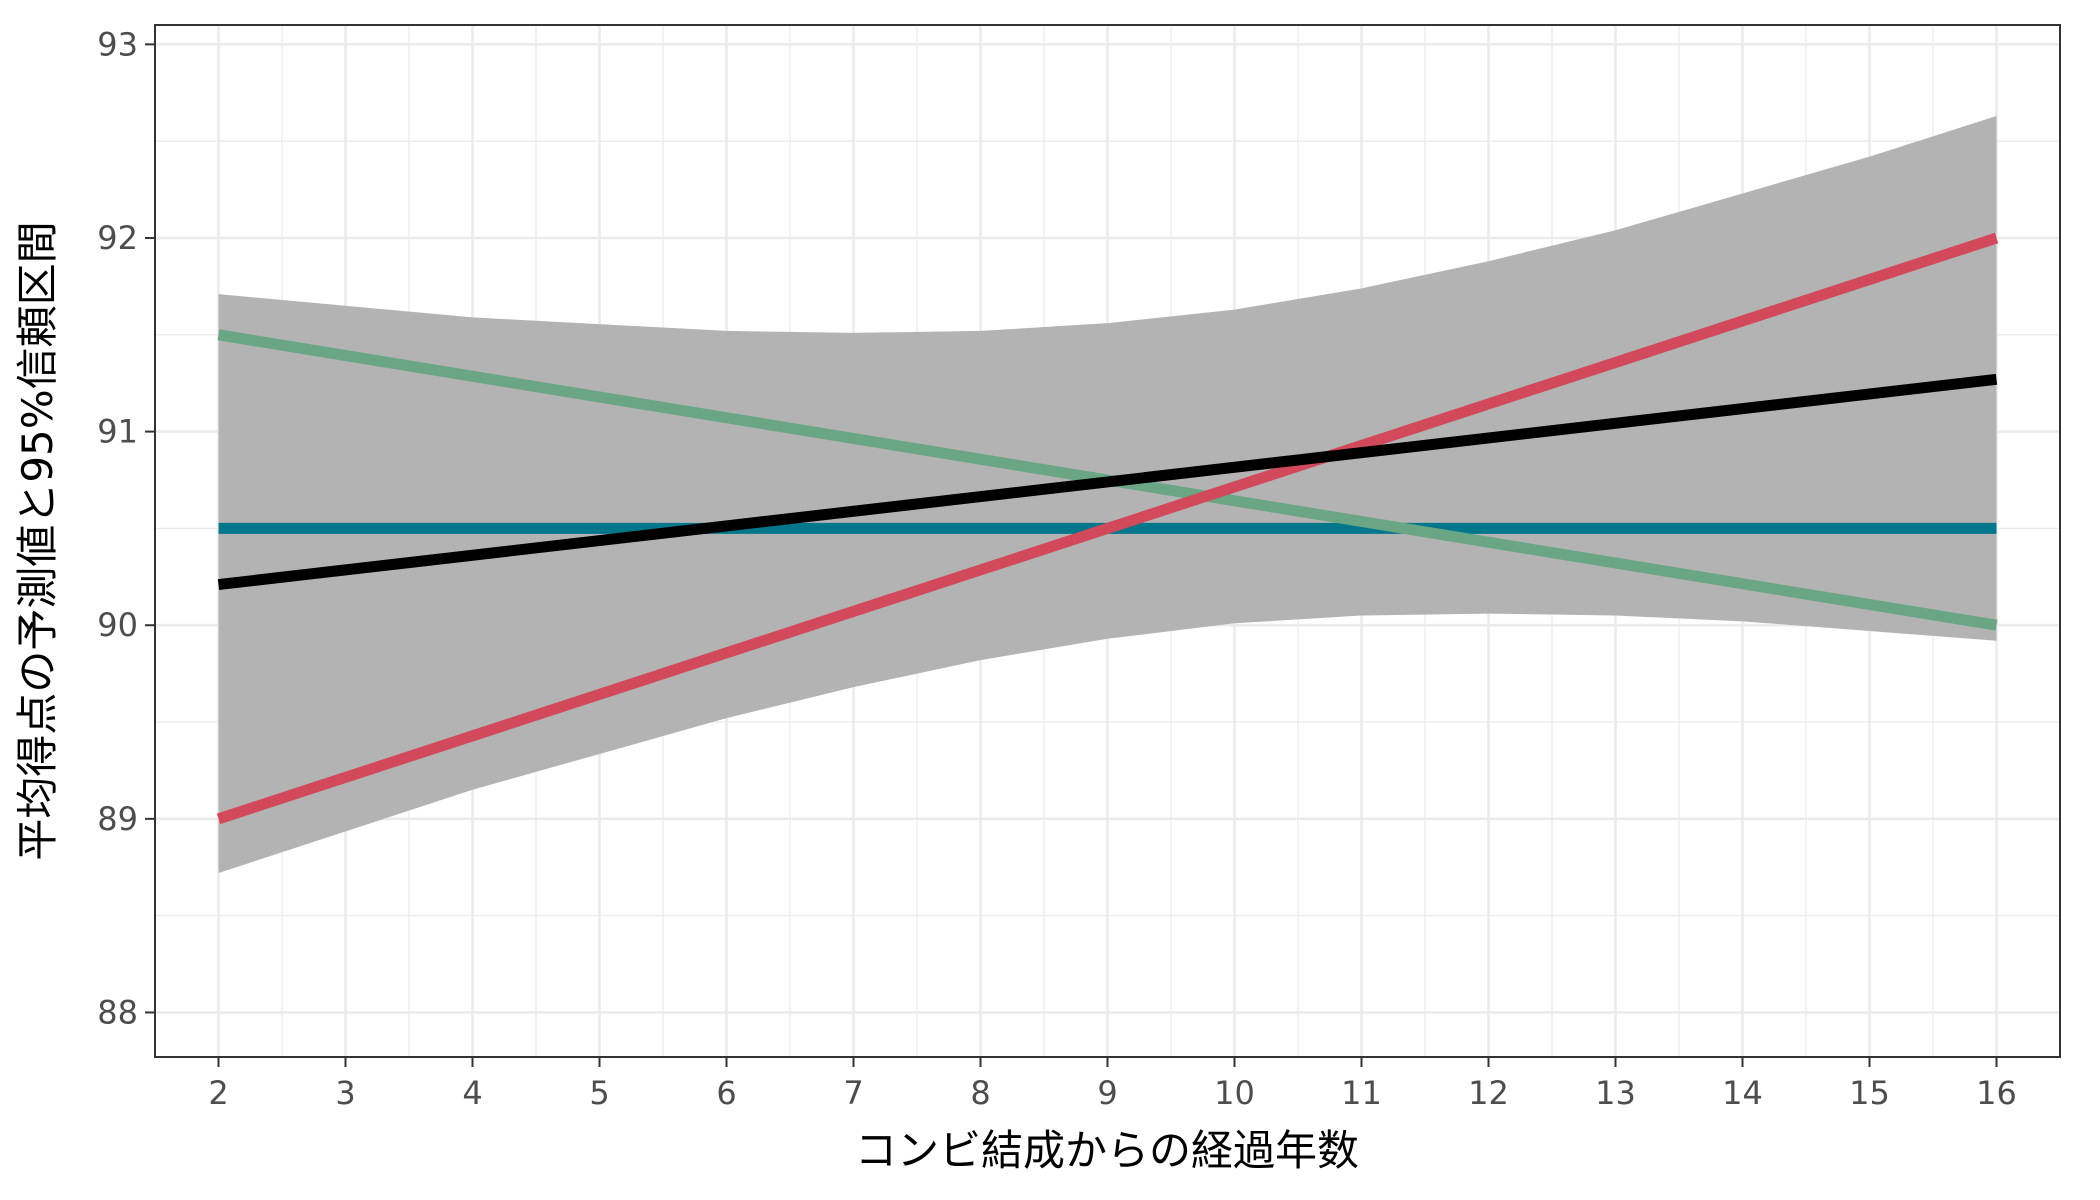 The height and width of the screenshot is (1200, 2100). What do you see at coordinates (1107, 1093) in the screenshot?
I see `x-tick-label-9: 9` at bounding box center [1107, 1093].